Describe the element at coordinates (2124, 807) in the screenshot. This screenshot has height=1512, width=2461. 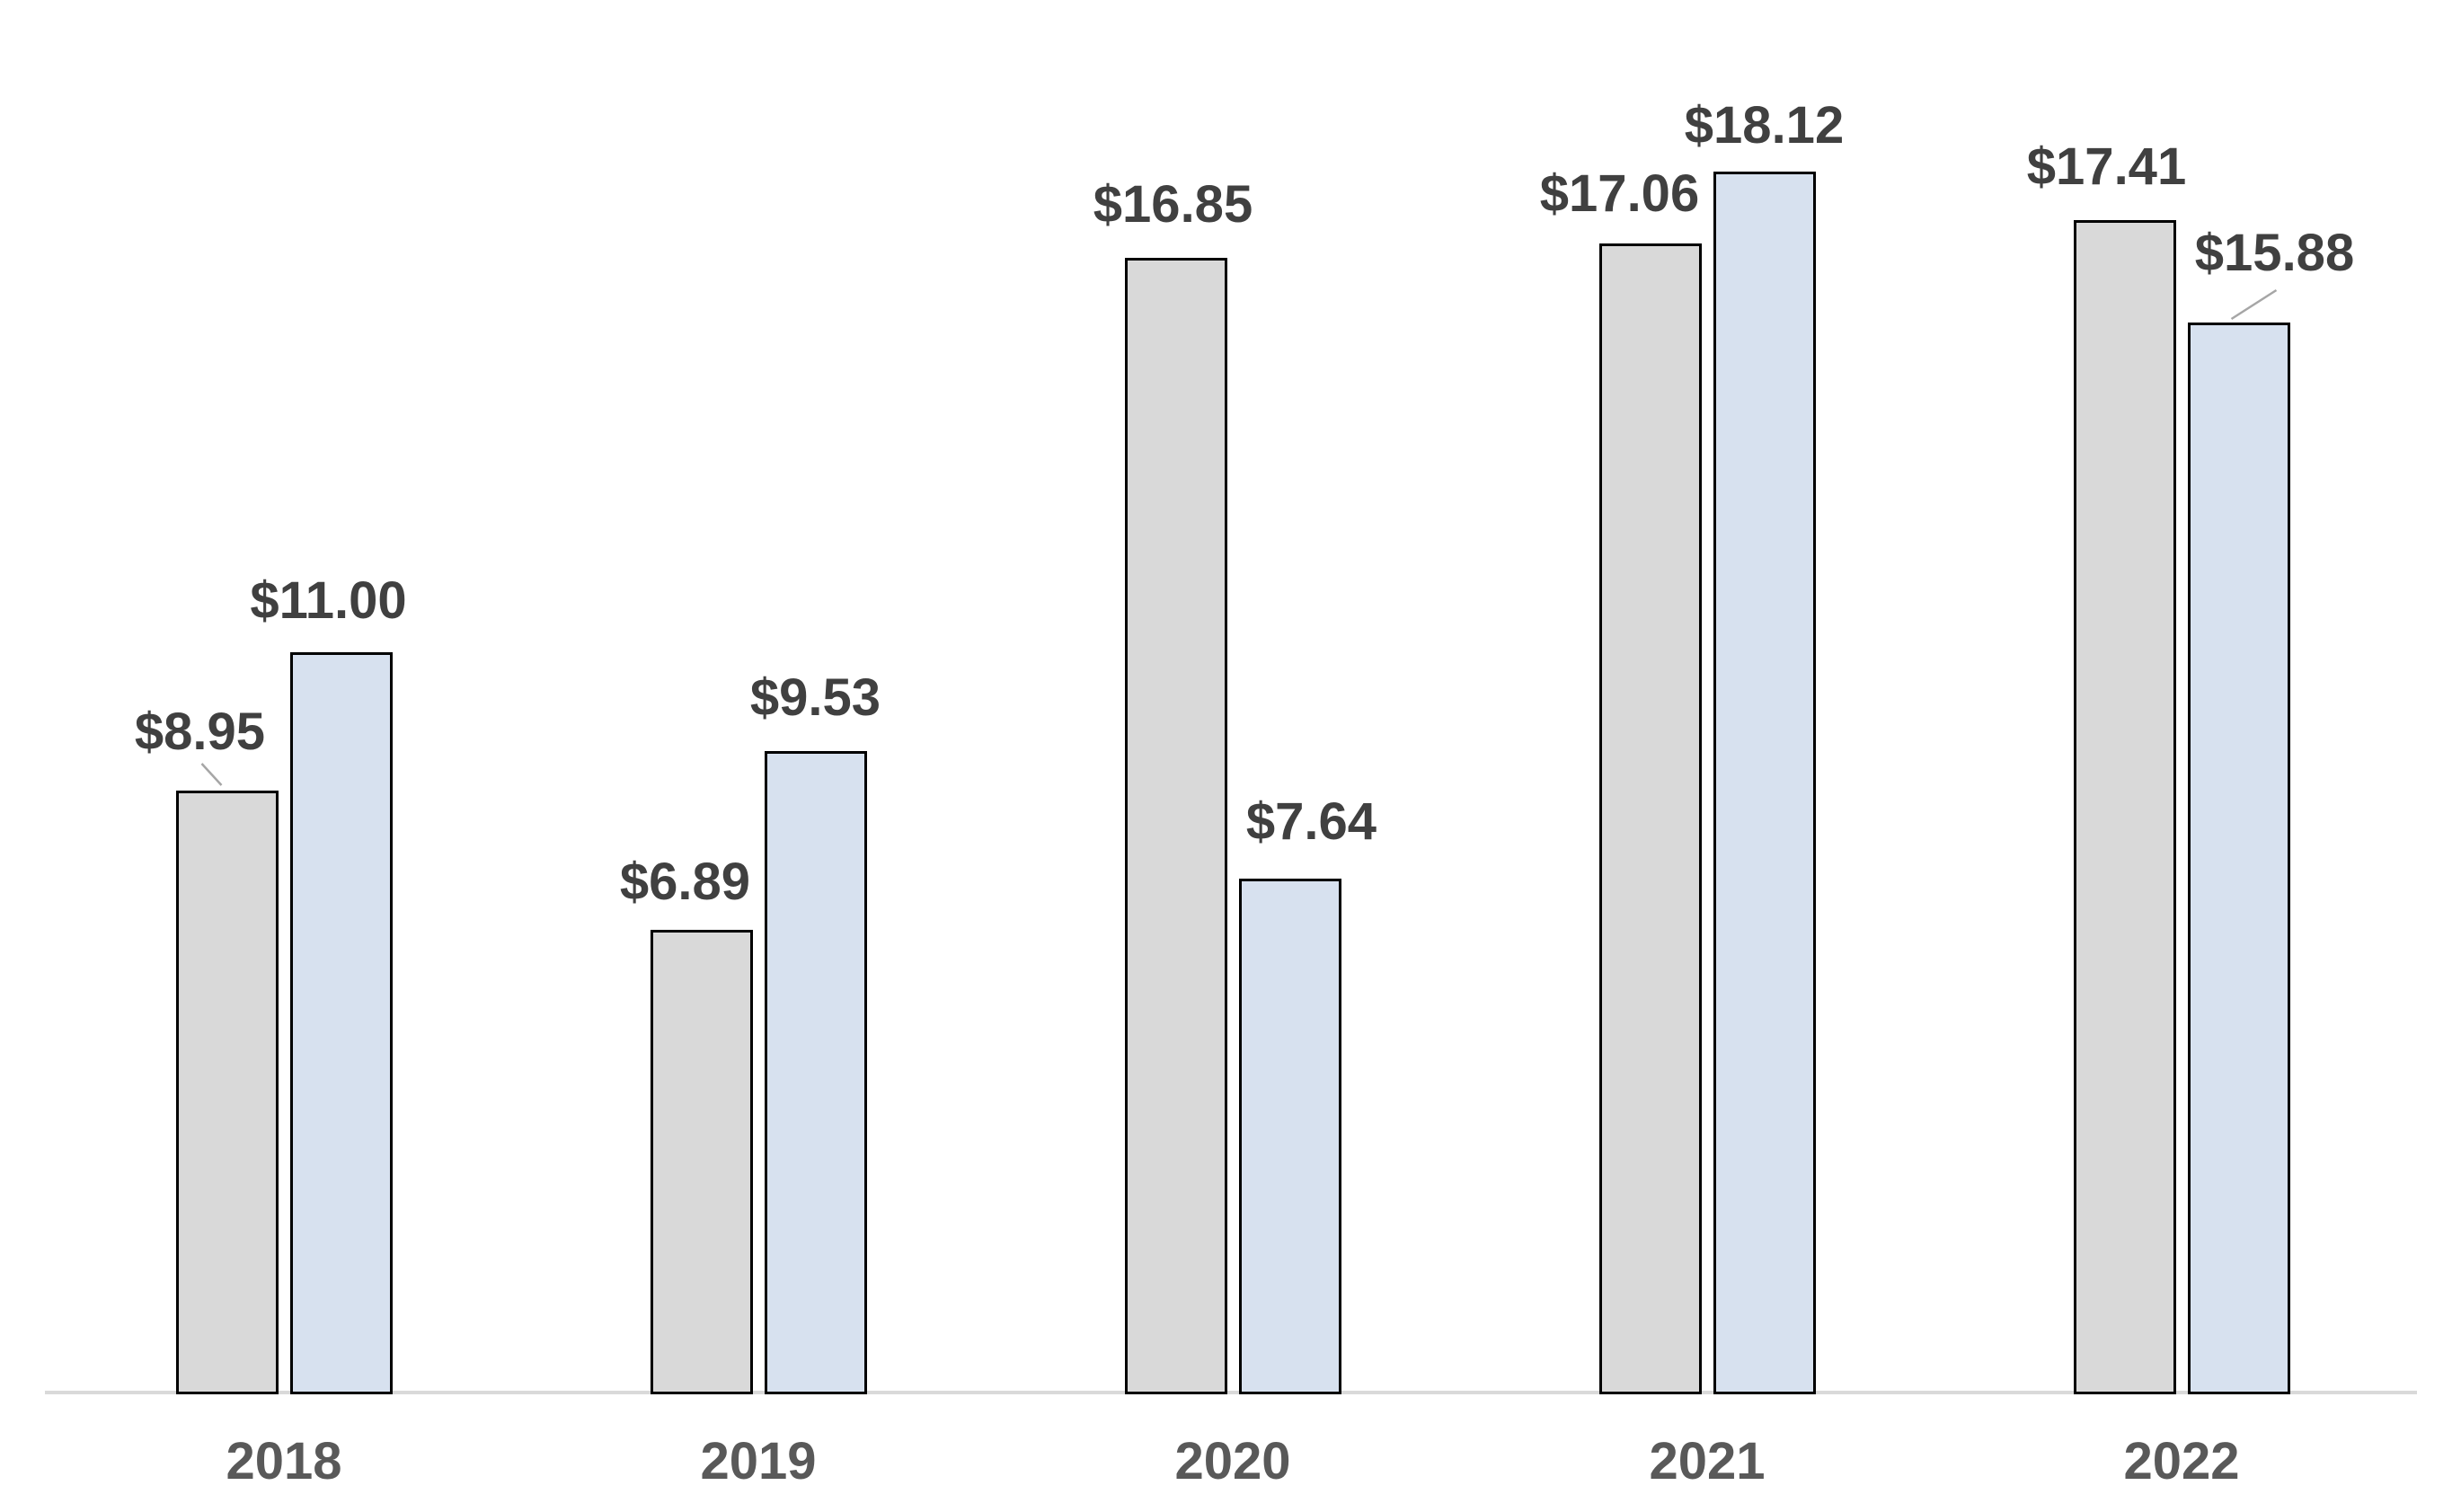
I see `bar-2022-gray` at that location.